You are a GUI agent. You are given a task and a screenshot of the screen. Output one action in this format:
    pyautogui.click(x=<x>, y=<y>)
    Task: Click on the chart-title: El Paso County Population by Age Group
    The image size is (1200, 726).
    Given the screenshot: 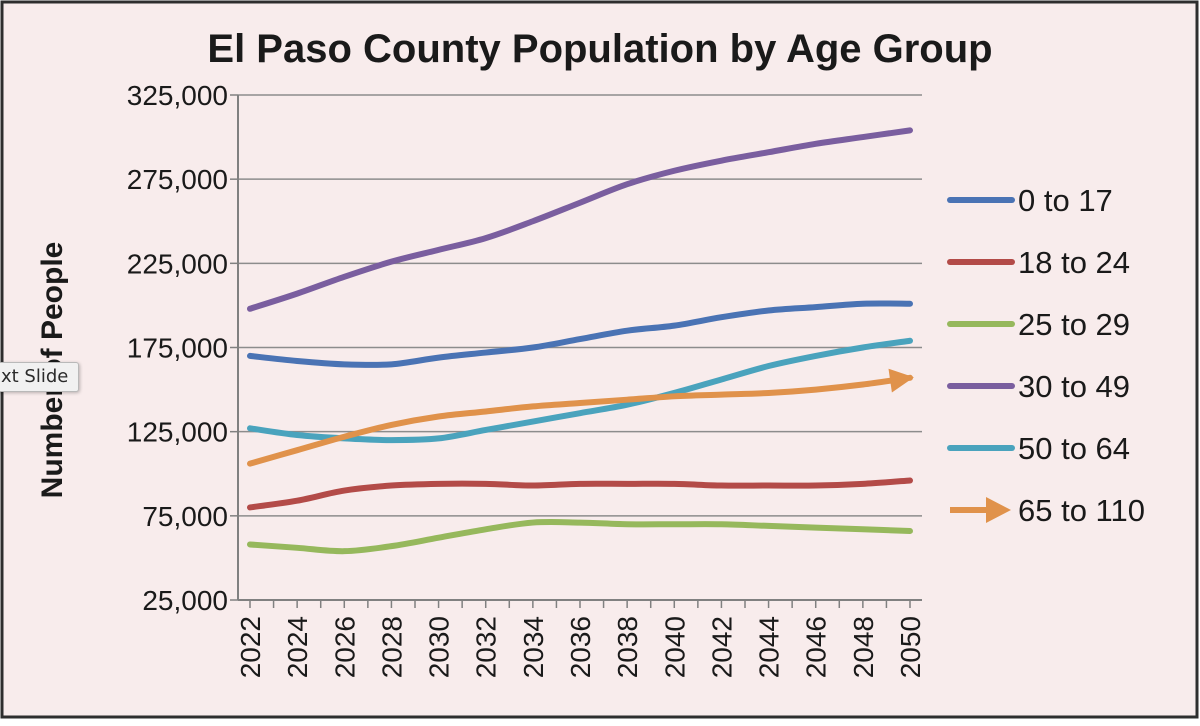 What is the action you would take?
    pyautogui.click(x=599, y=49)
    